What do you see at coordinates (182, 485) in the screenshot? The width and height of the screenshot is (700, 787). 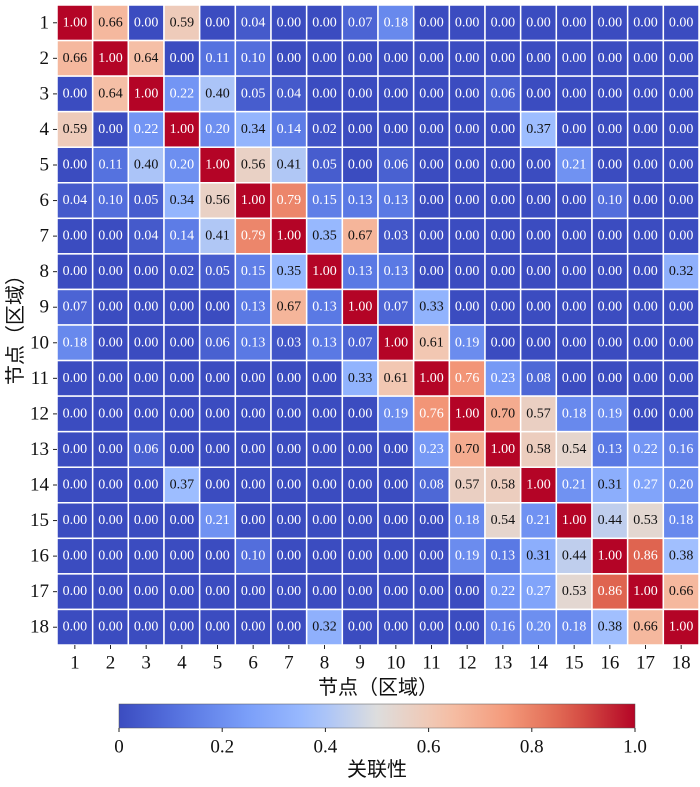 I see `cell-value-label: 0.37` at bounding box center [182, 485].